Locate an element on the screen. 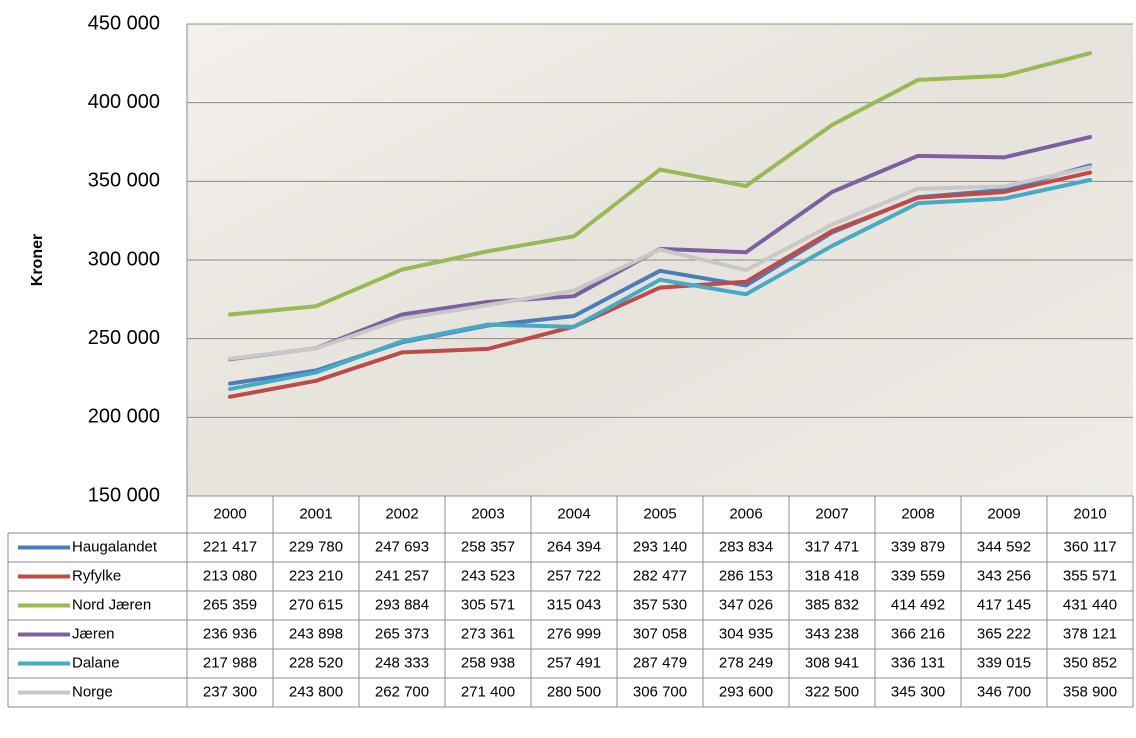  table-cell: 336 131 is located at coordinates (918, 662).